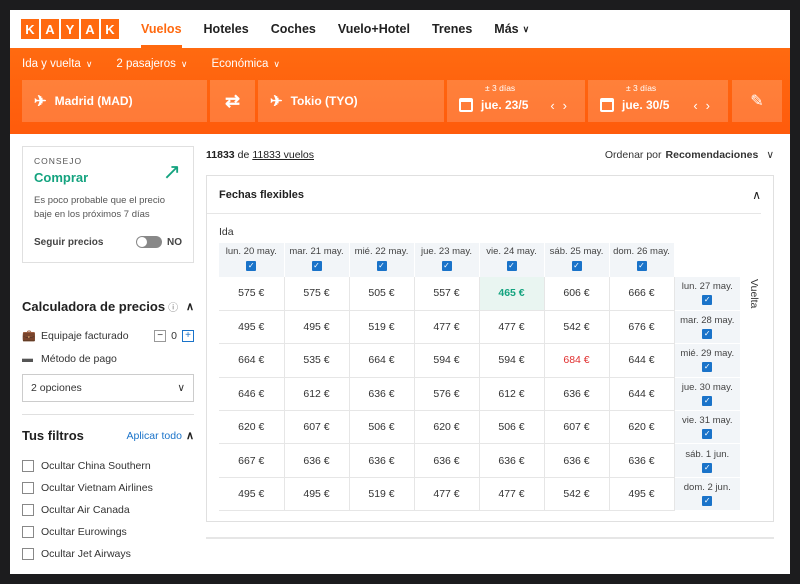 The width and height of the screenshot is (800, 584). I want to click on edit-search-button: ✎, so click(757, 101).